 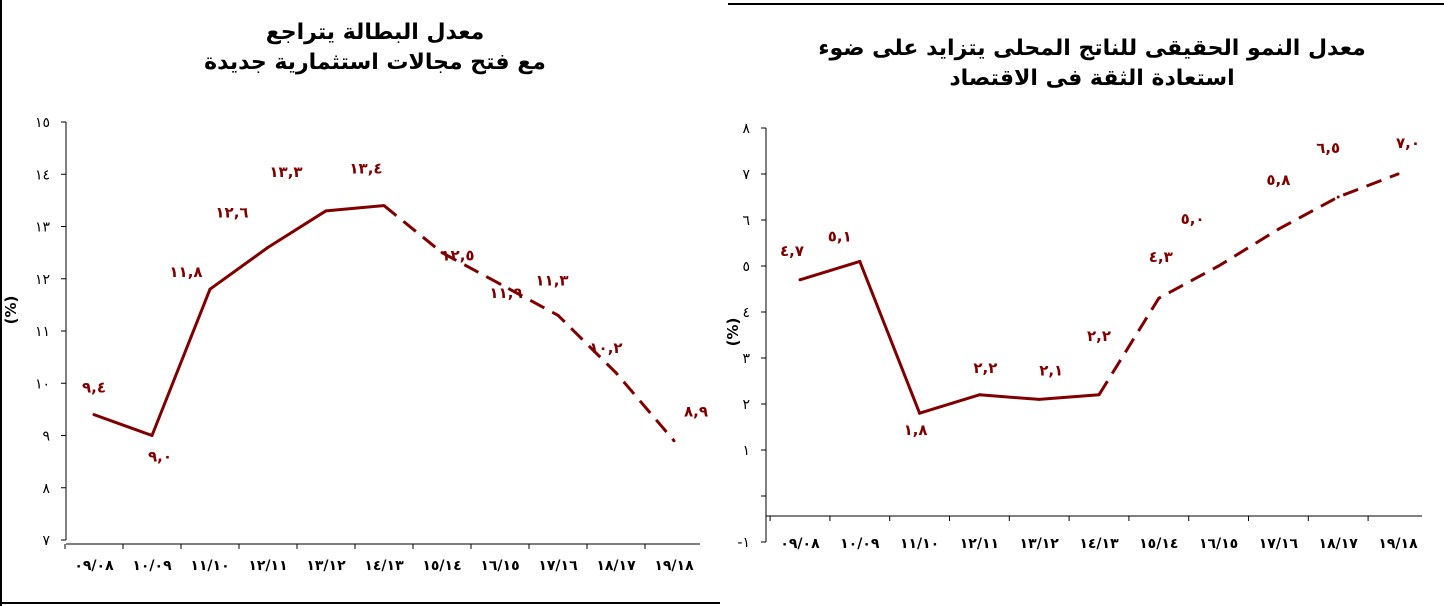 I want to click on data-label: ٥,٨, so click(x=1278, y=180).